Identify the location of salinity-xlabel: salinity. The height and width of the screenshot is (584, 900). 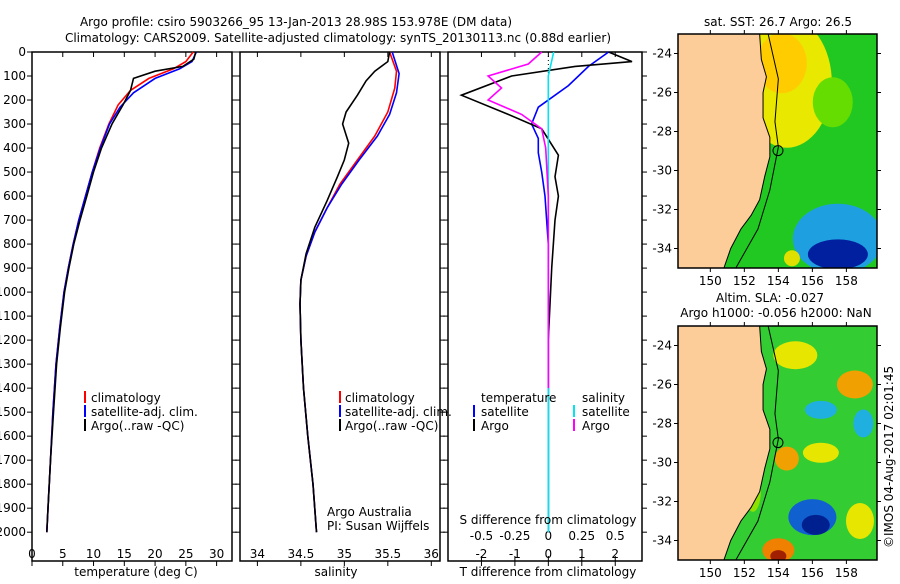
(335, 572).